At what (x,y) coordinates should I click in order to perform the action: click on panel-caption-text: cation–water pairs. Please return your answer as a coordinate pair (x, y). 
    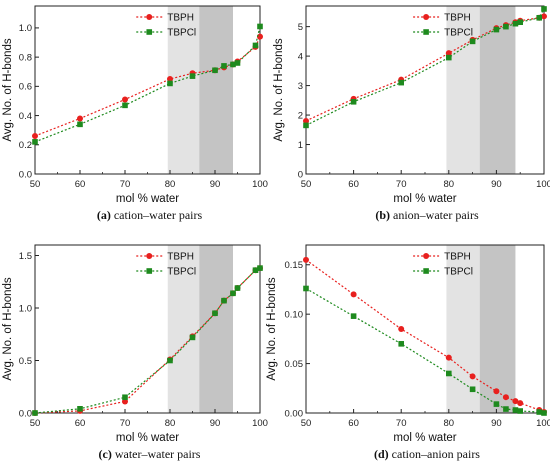
    Looking at the image, I should click on (158, 215).